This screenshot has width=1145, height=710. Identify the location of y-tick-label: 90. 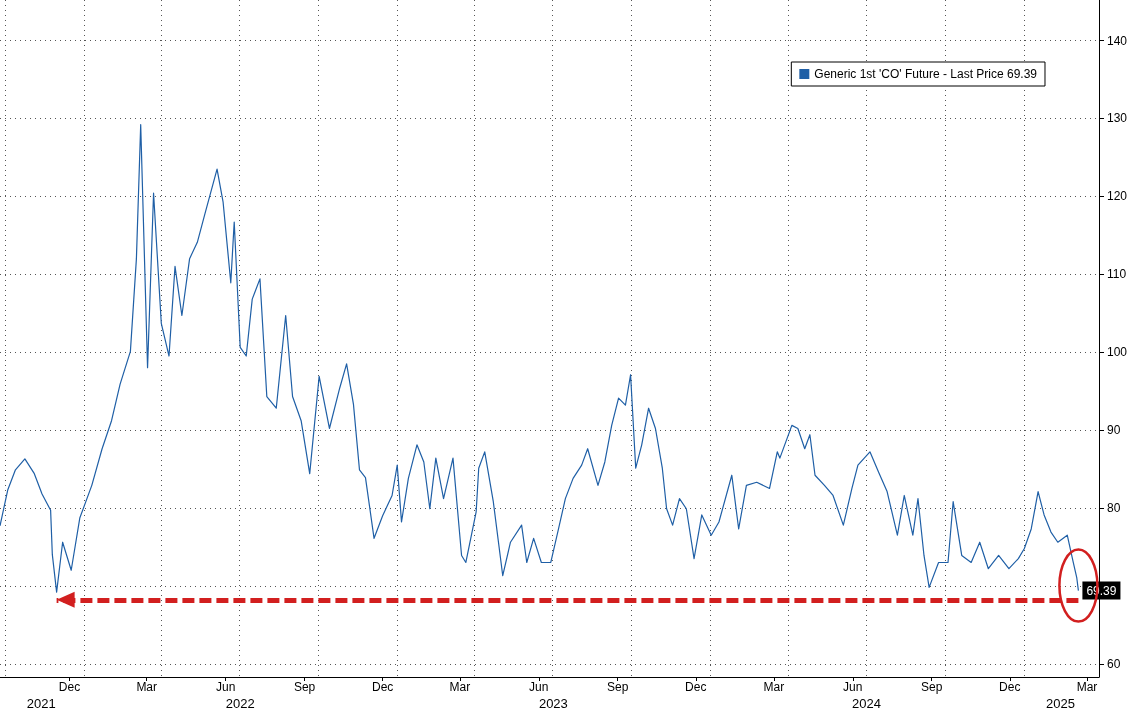
(1114, 430).